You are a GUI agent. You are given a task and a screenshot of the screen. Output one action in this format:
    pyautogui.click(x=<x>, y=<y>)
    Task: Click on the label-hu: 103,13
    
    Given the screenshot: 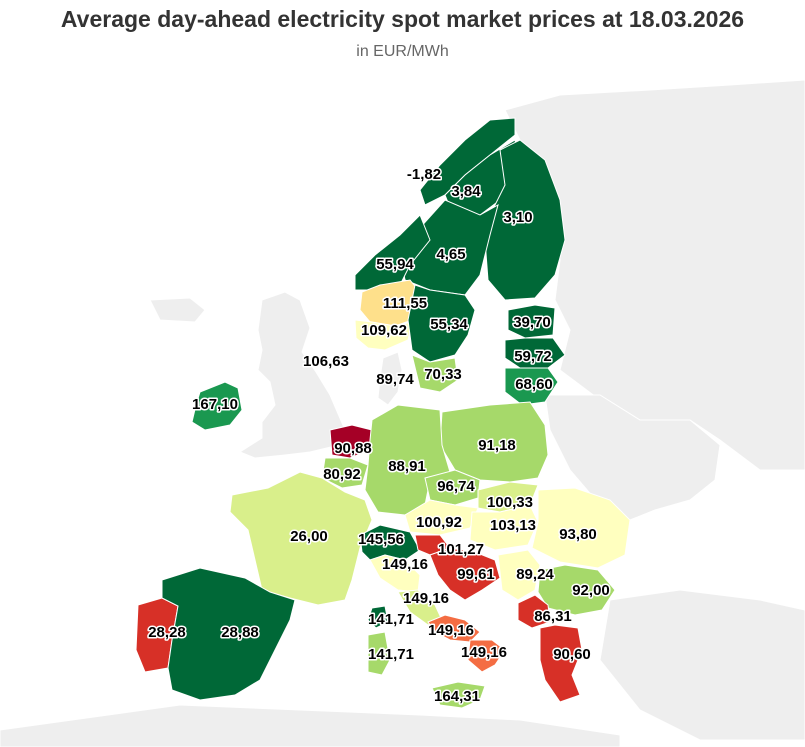 What is the action you would take?
    pyautogui.click(x=513, y=525)
    